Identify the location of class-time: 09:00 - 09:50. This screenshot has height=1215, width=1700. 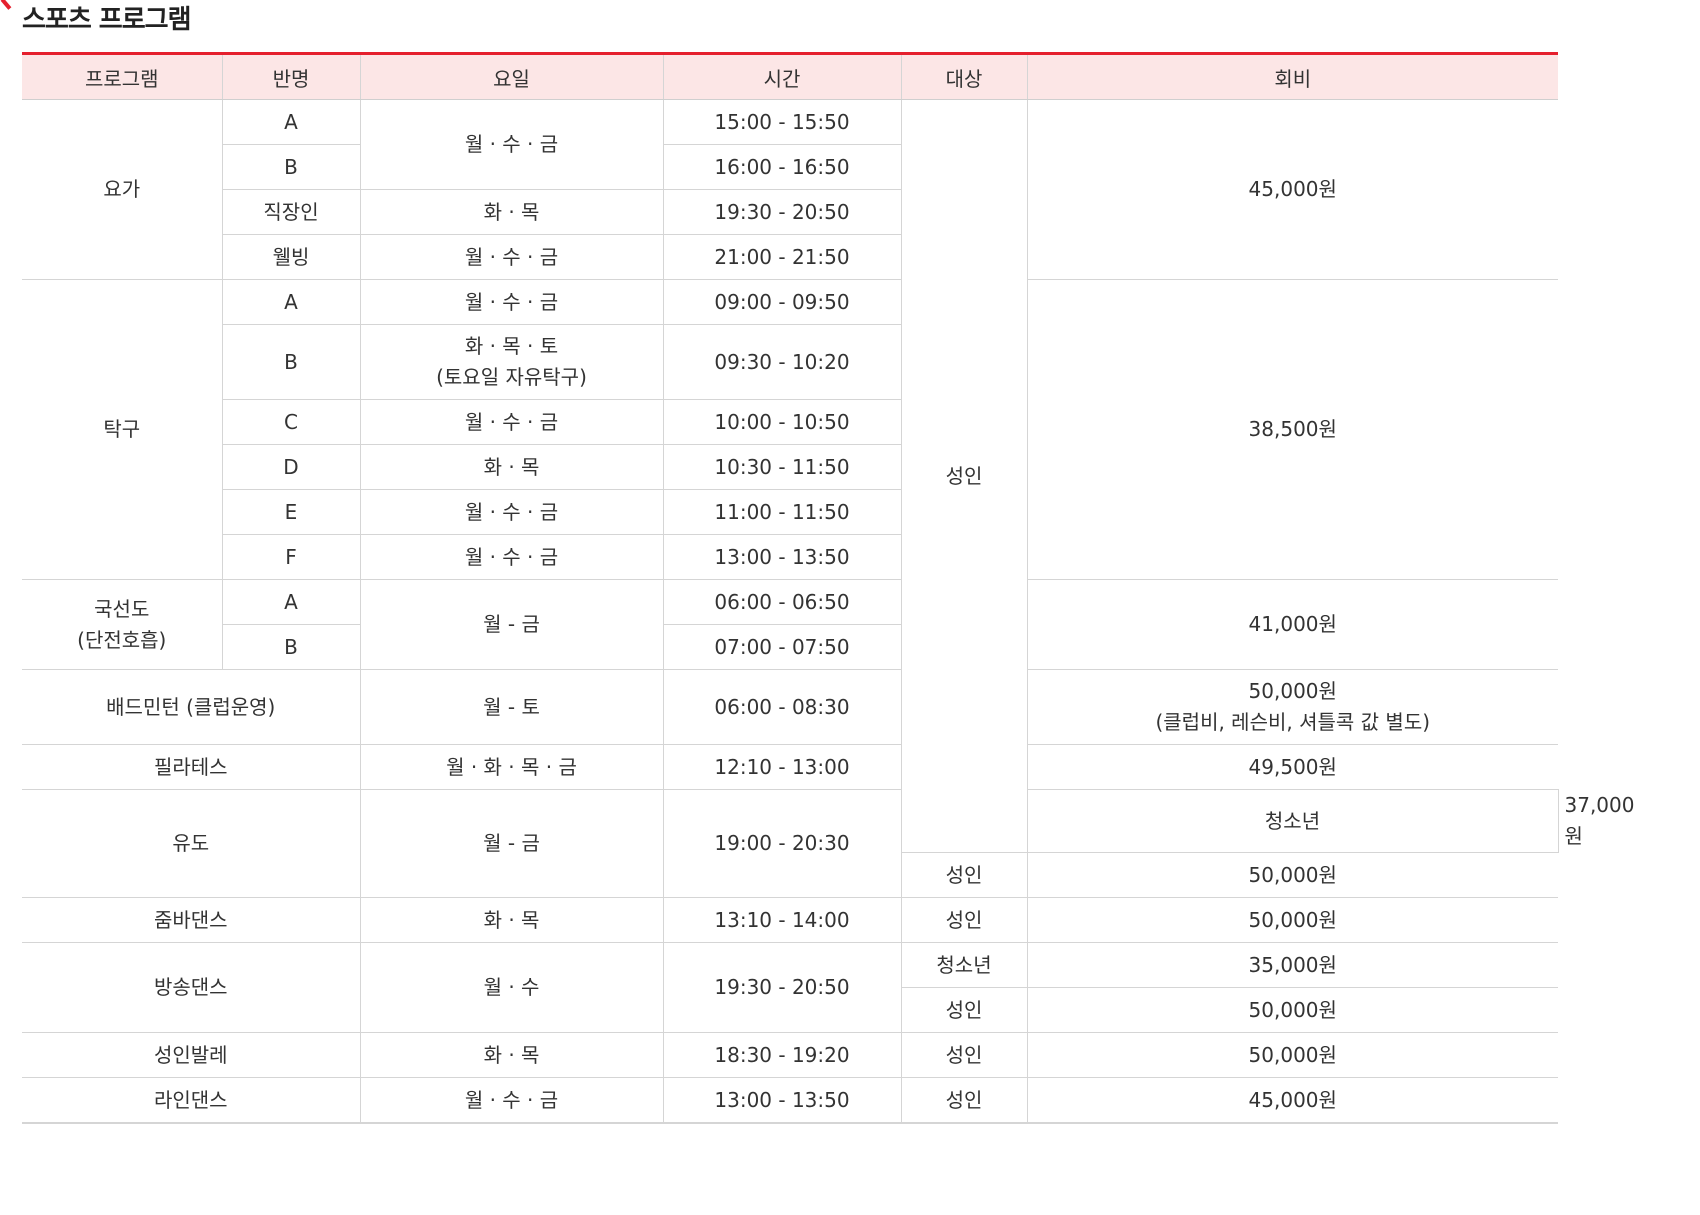
(782, 302).